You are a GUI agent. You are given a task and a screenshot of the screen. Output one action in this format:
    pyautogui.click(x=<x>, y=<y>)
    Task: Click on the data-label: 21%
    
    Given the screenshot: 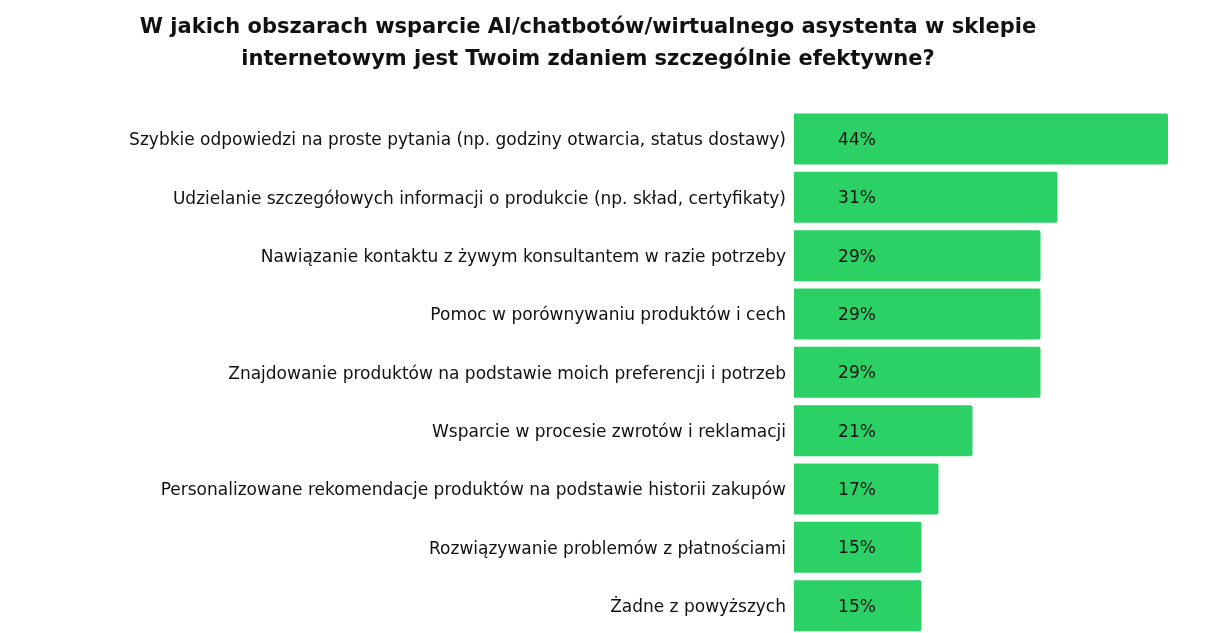 What is the action you would take?
    pyautogui.click(x=857, y=430)
    